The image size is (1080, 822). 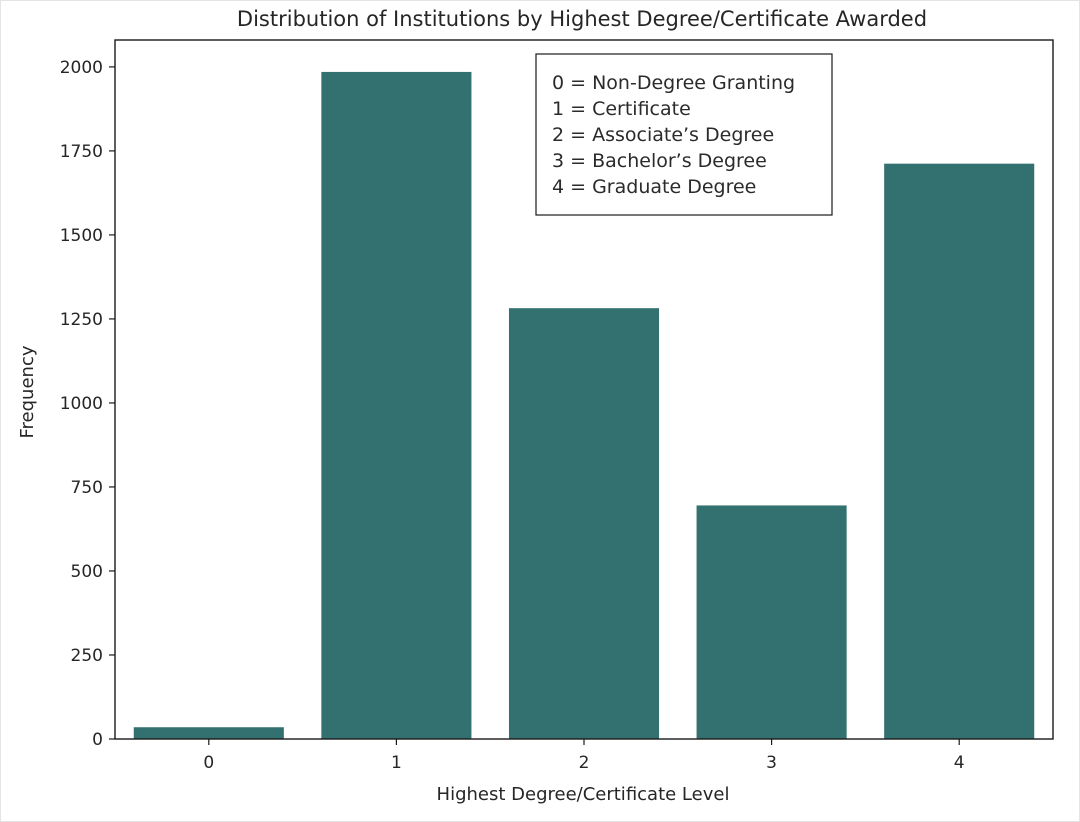 What do you see at coordinates (584, 763) in the screenshot?
I see `x-tick-label: 2` at bounding box center [584, 763].